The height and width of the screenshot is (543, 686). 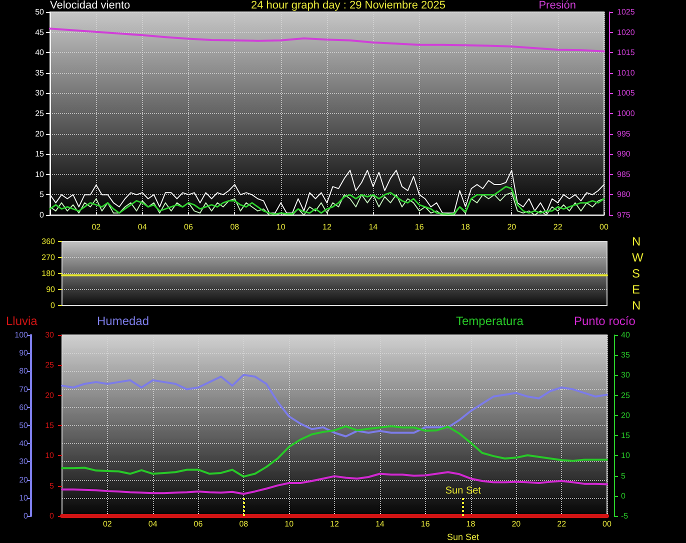 I want to click on y2-tick-label: 1025, so click(x=626, y=12).